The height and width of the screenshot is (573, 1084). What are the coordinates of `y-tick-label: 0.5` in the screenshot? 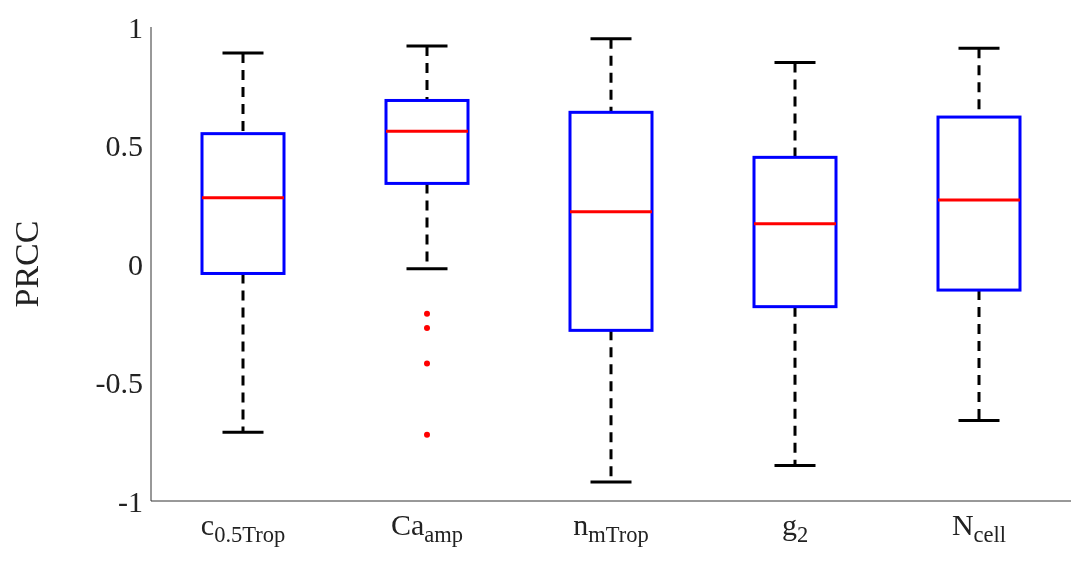 It's located at (124, 146).